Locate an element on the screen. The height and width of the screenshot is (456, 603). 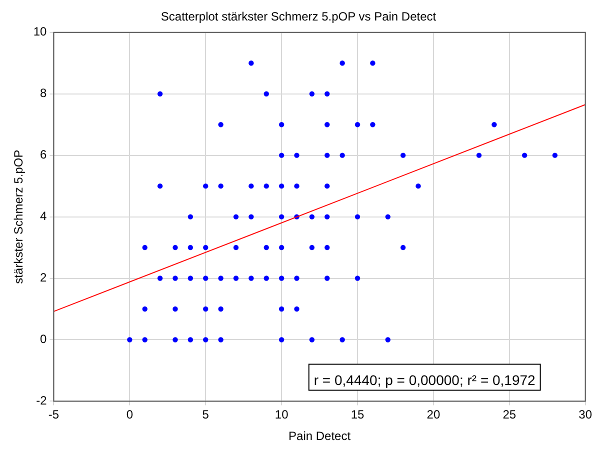
y-tick-label: 8 is located at coordinates (44, 93).